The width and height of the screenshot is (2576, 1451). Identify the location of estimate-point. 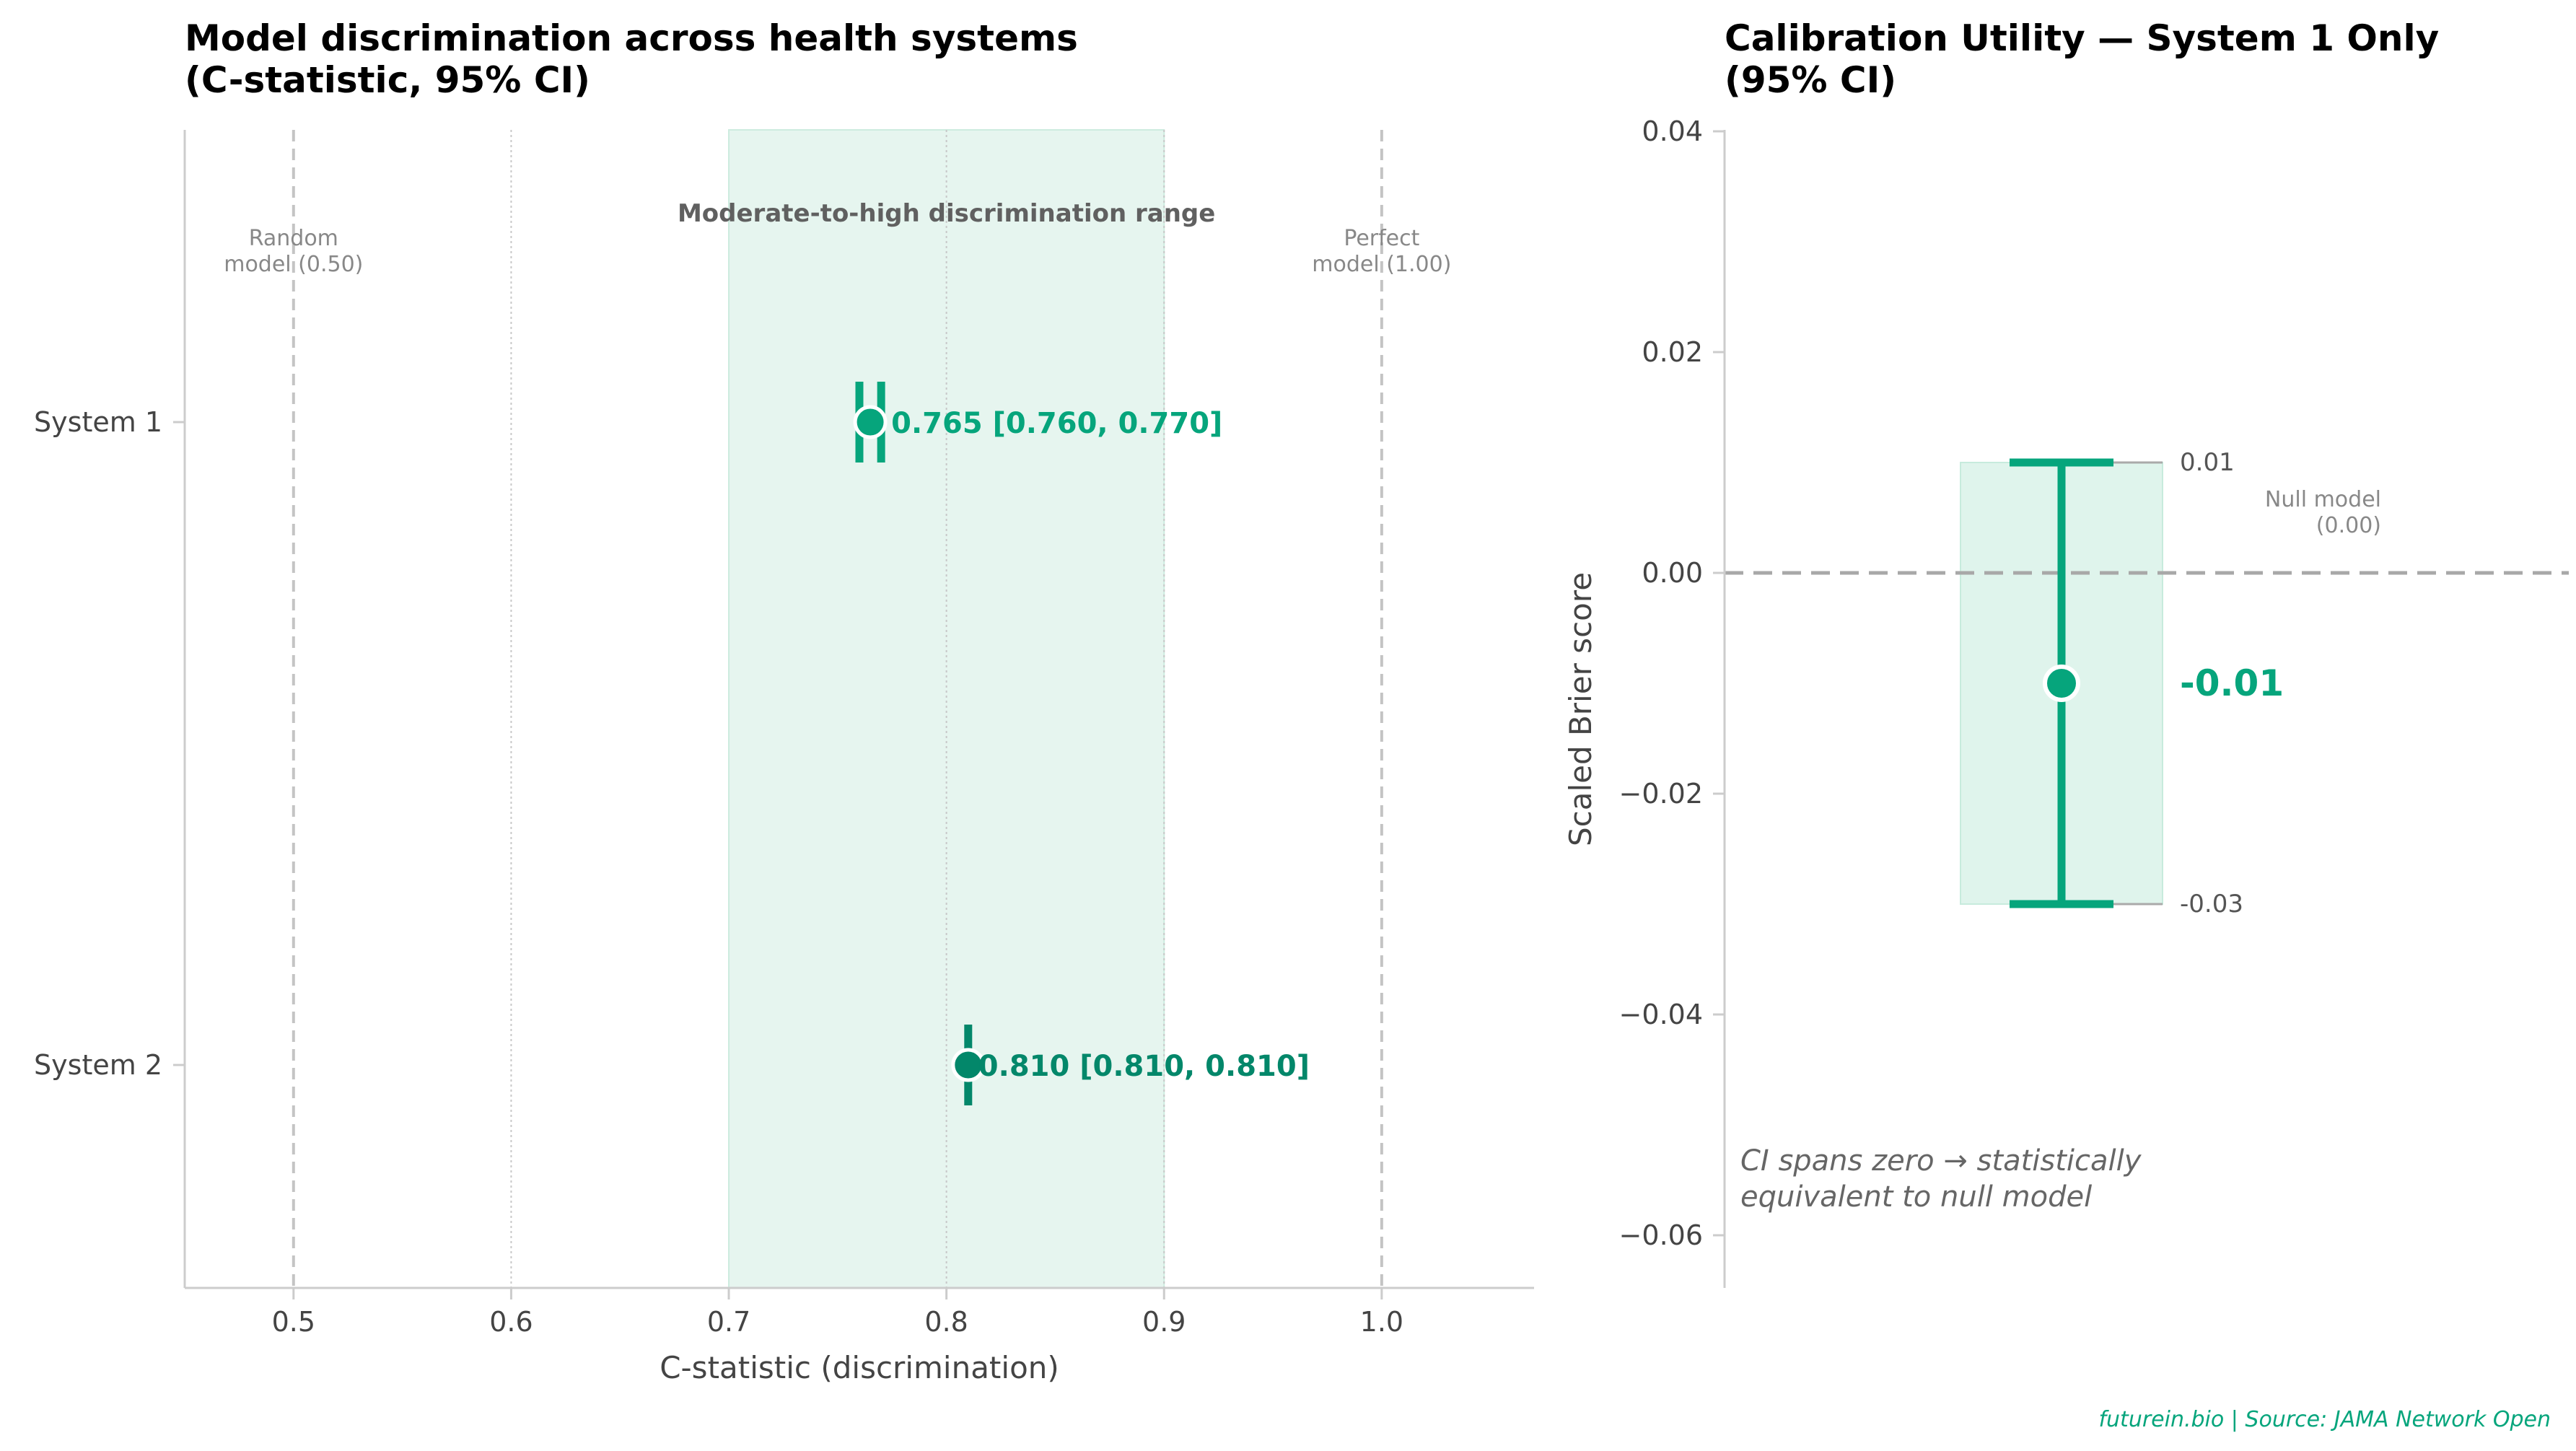
(2061, 683).